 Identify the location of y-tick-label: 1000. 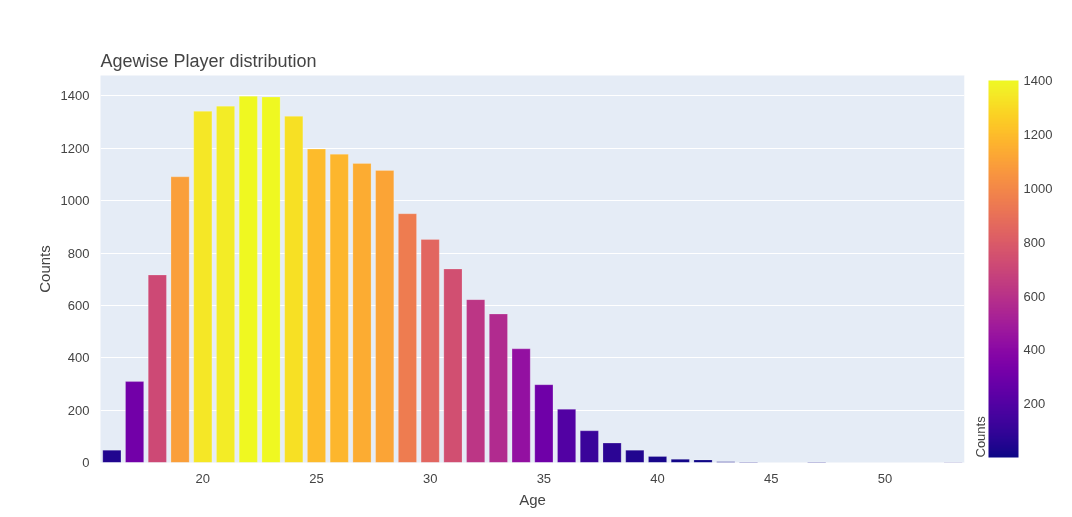
(75, 201).